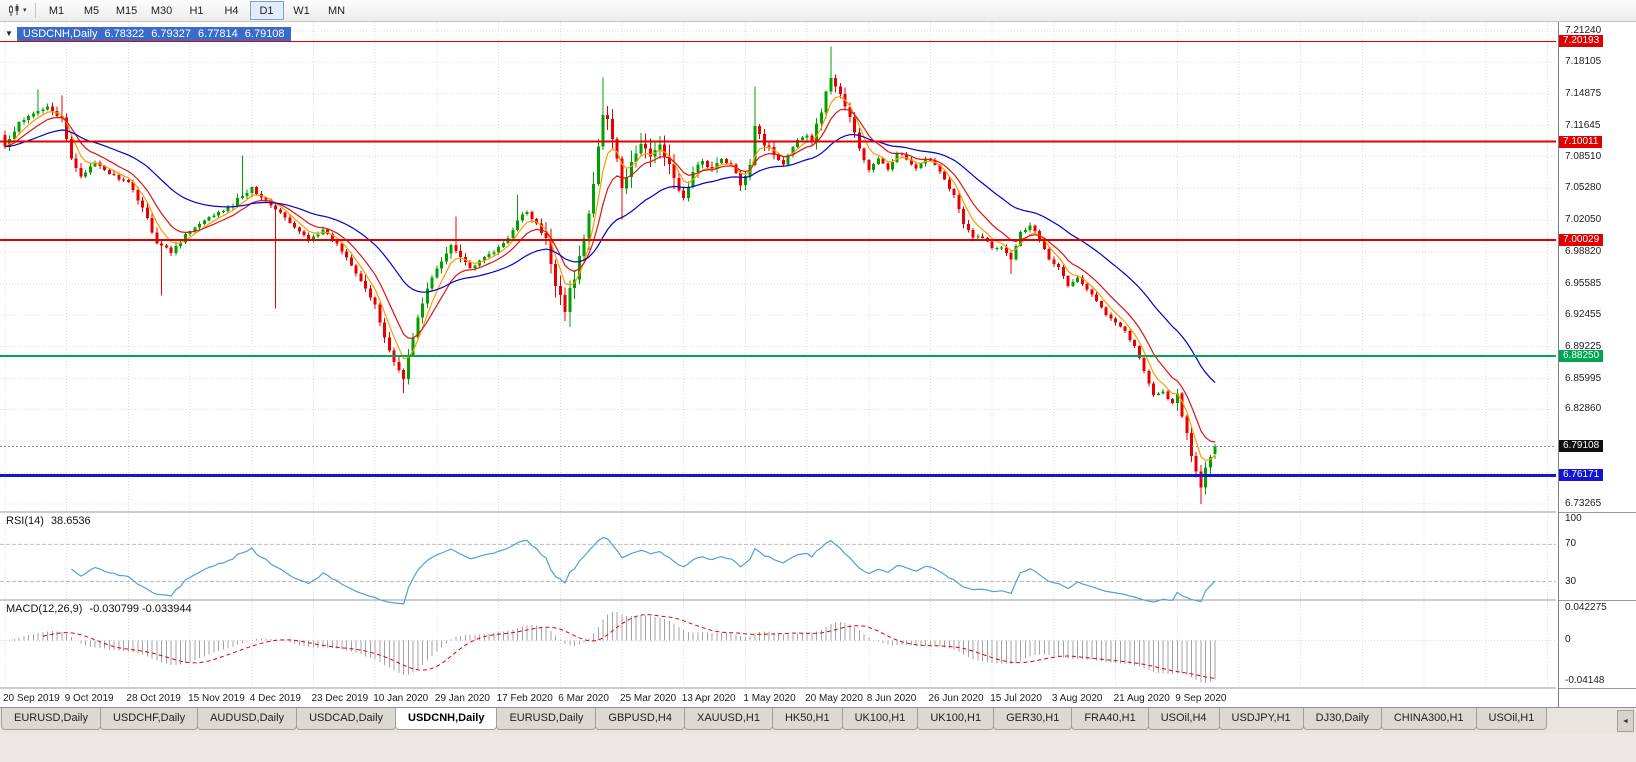 The image size is (1636, 762). What do you see at coordinates (1585, 680) in the screenshot?
I see `macd-axis-label: -0.04148` at bounding box center [1585, 680].